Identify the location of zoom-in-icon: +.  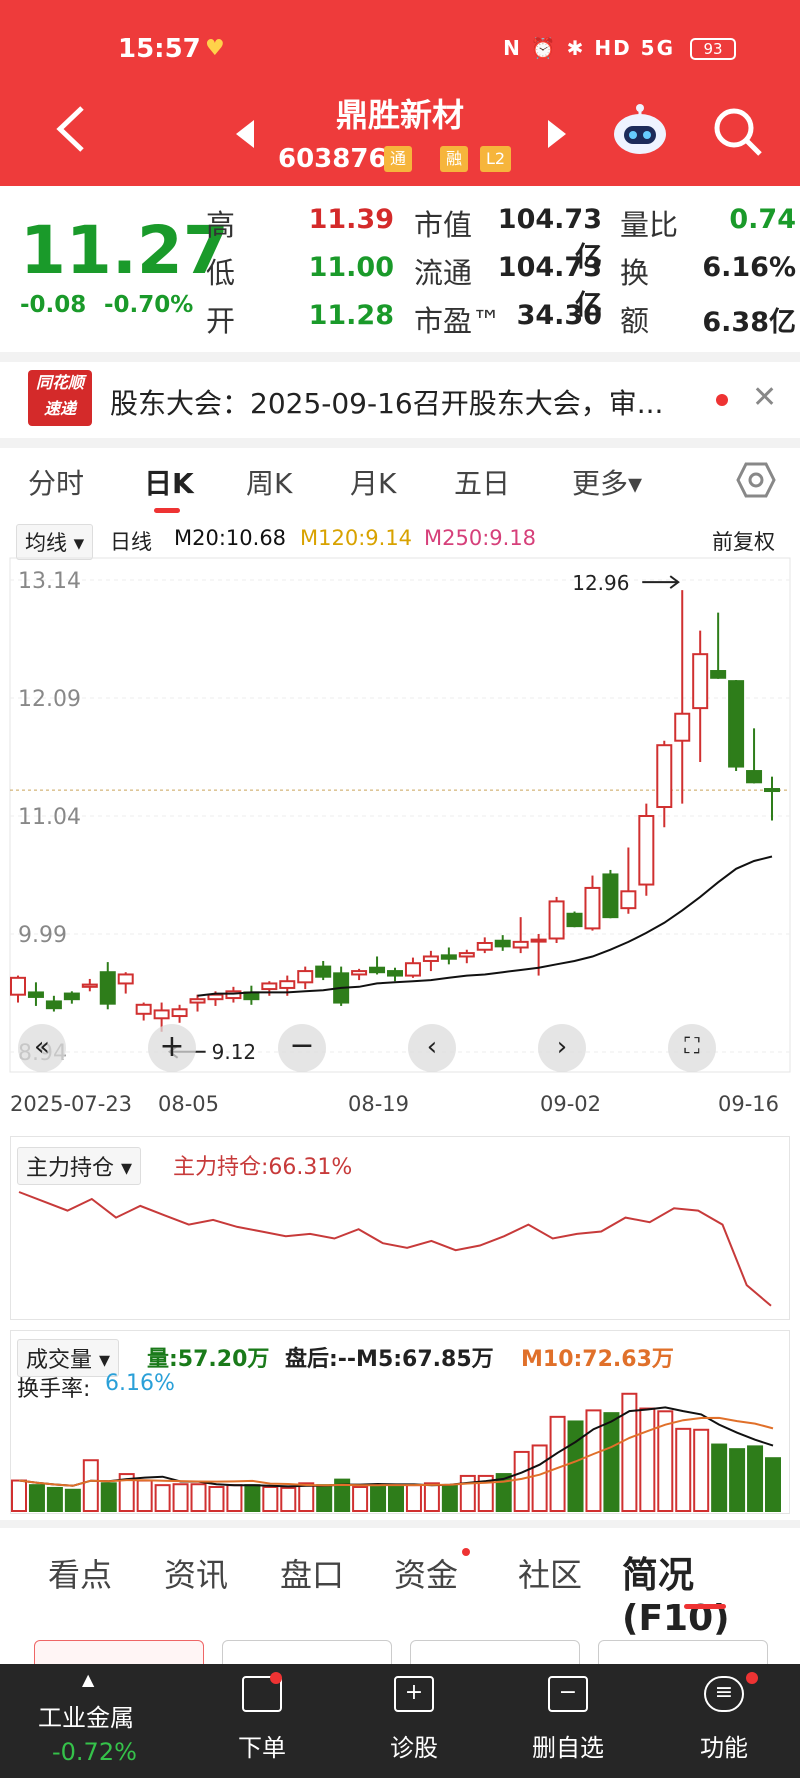
(172, 1048).